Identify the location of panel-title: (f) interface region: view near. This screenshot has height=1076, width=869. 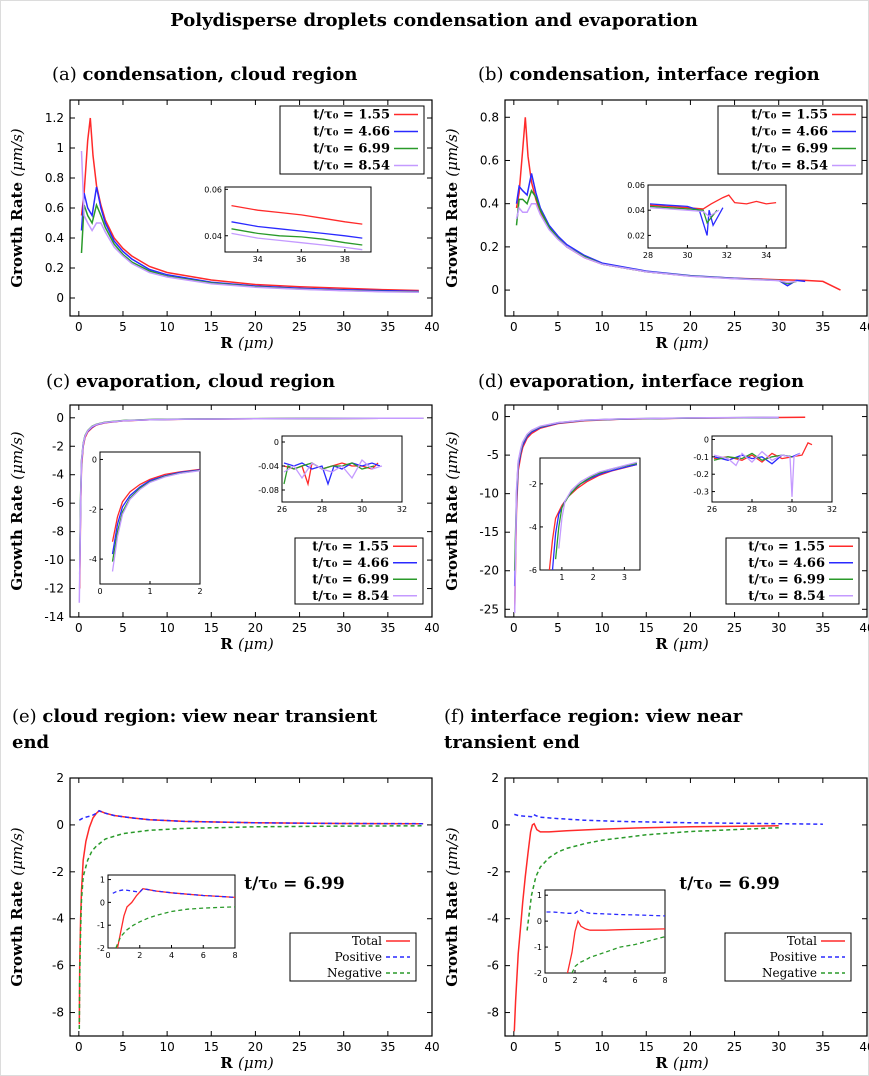
(593, 716).